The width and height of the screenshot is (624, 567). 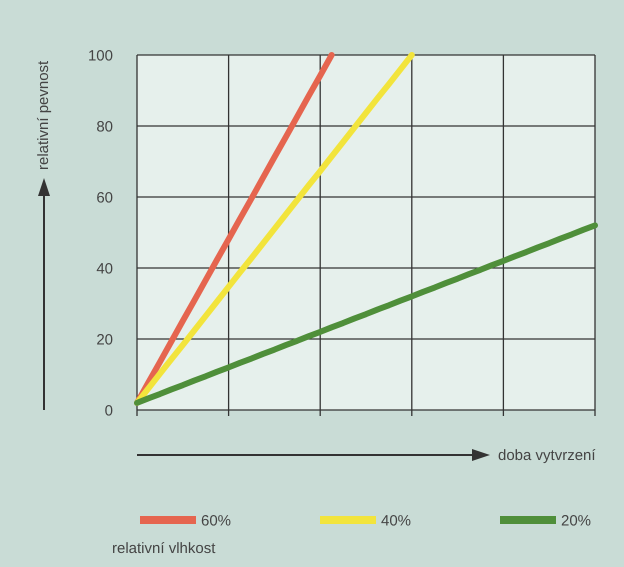 What do you see at coordinates (100, 55) in the screenshot?
I see `y-tick-label: 100` at bounding box center [100, 55].